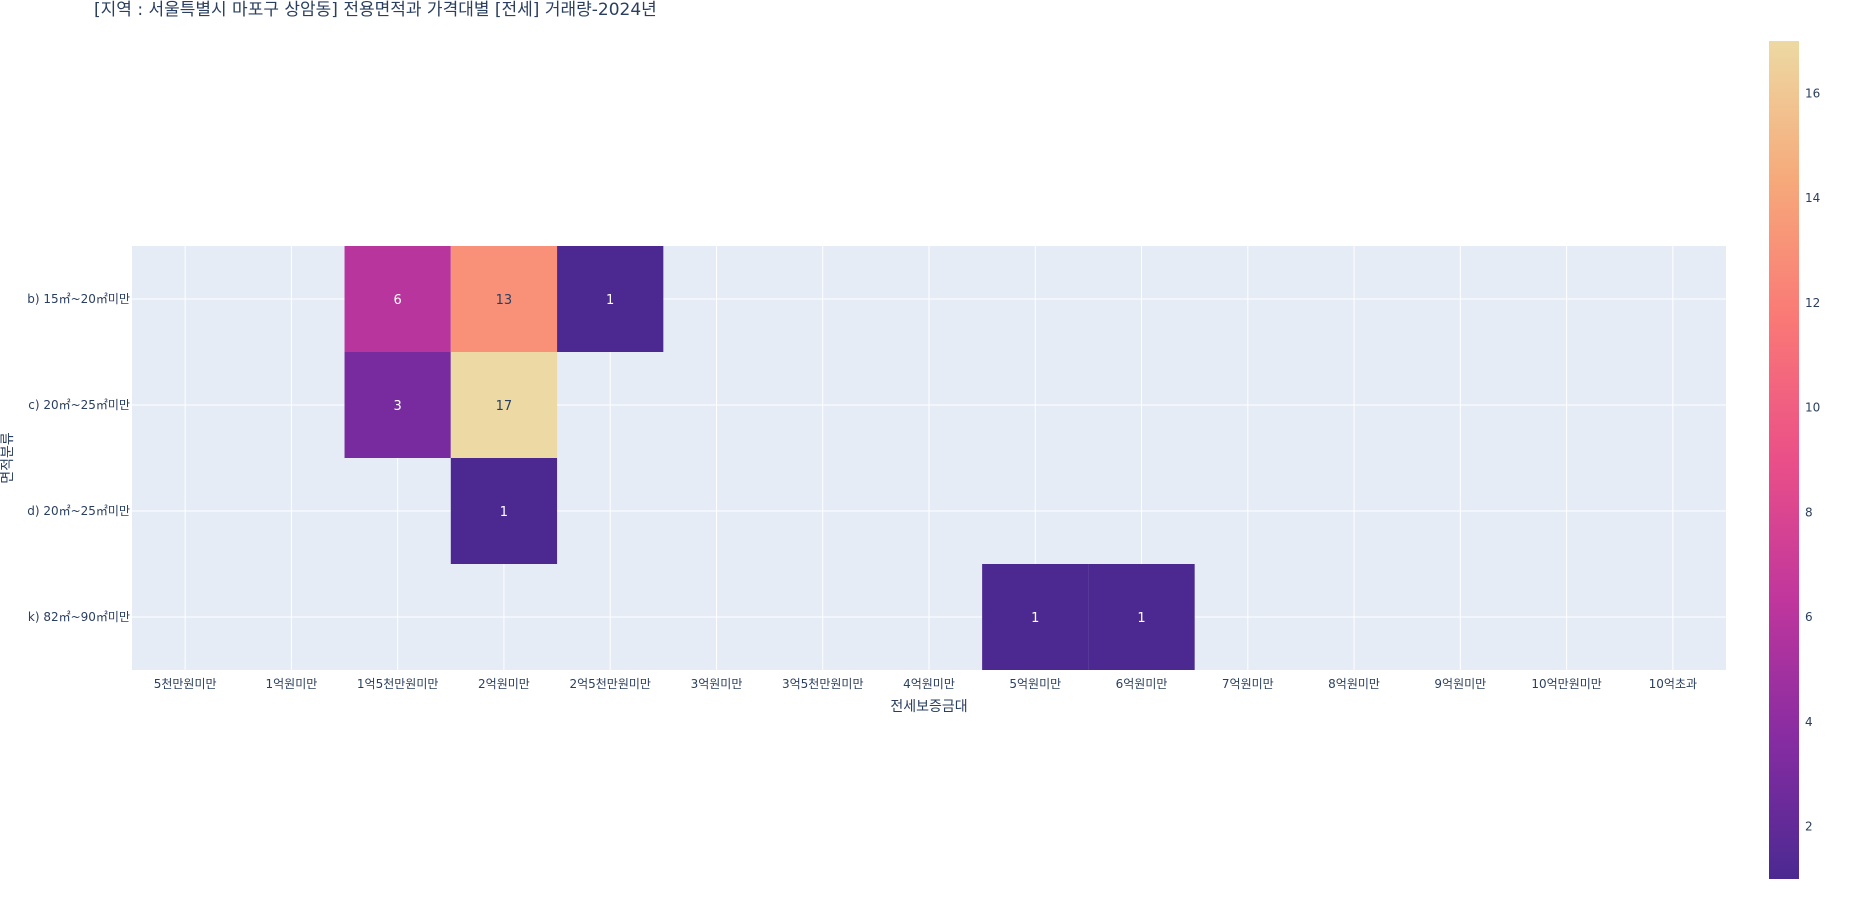 The image size is (1856, 912). Describe the element at coordinates (1566, 684) in the screenshot. I see `x-tick-label: 10억만원미만` at that location.